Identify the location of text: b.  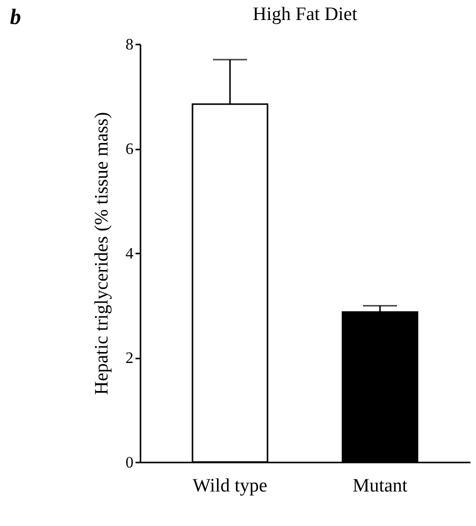
(15, 17).